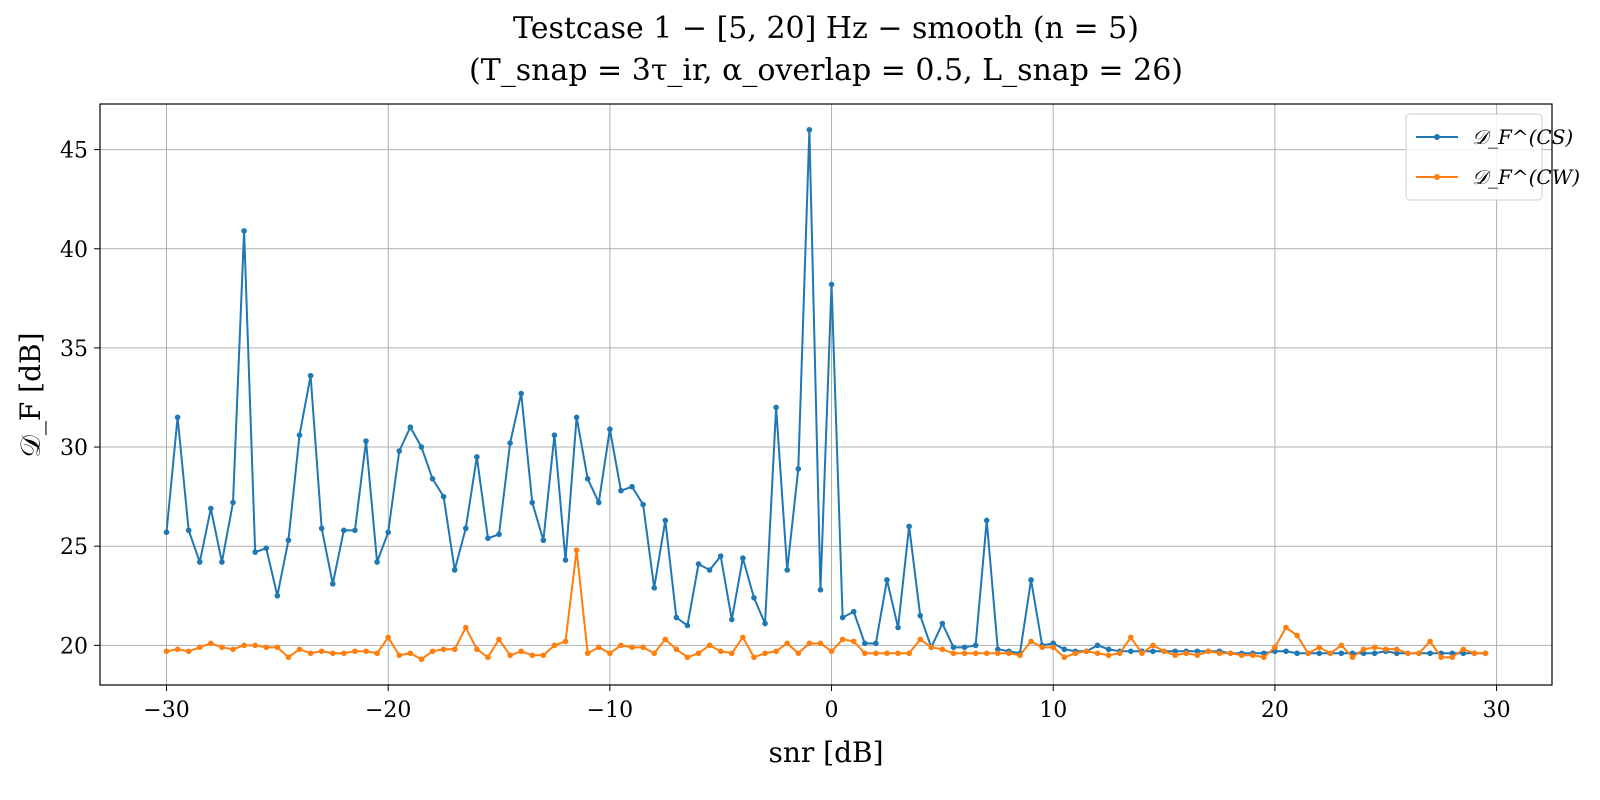 The height and width of the screenshot is (800, 1600). What do you see at coordinates (74, 250) in the screenshot?
I see `y-tick-label: 40` at bounding box center [74, 250].